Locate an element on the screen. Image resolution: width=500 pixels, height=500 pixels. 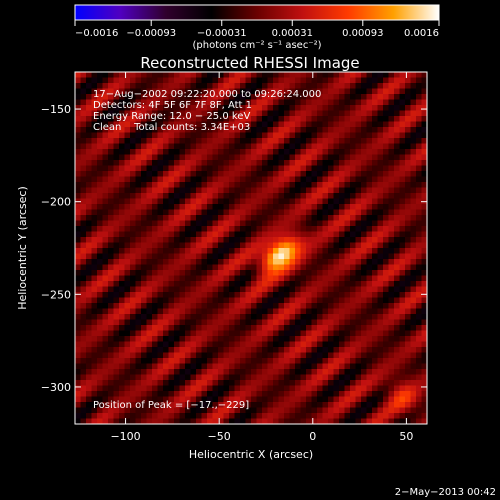
info-line-clean: Clean Total counts: 3.34E+03 is located at coordinates (171, 127).